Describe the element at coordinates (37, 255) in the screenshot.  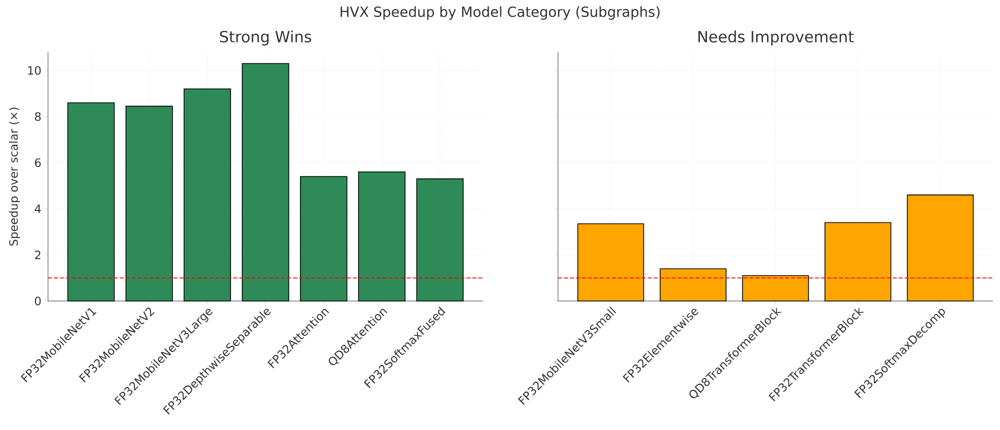
I see `y-tick-label: 2` at that location.